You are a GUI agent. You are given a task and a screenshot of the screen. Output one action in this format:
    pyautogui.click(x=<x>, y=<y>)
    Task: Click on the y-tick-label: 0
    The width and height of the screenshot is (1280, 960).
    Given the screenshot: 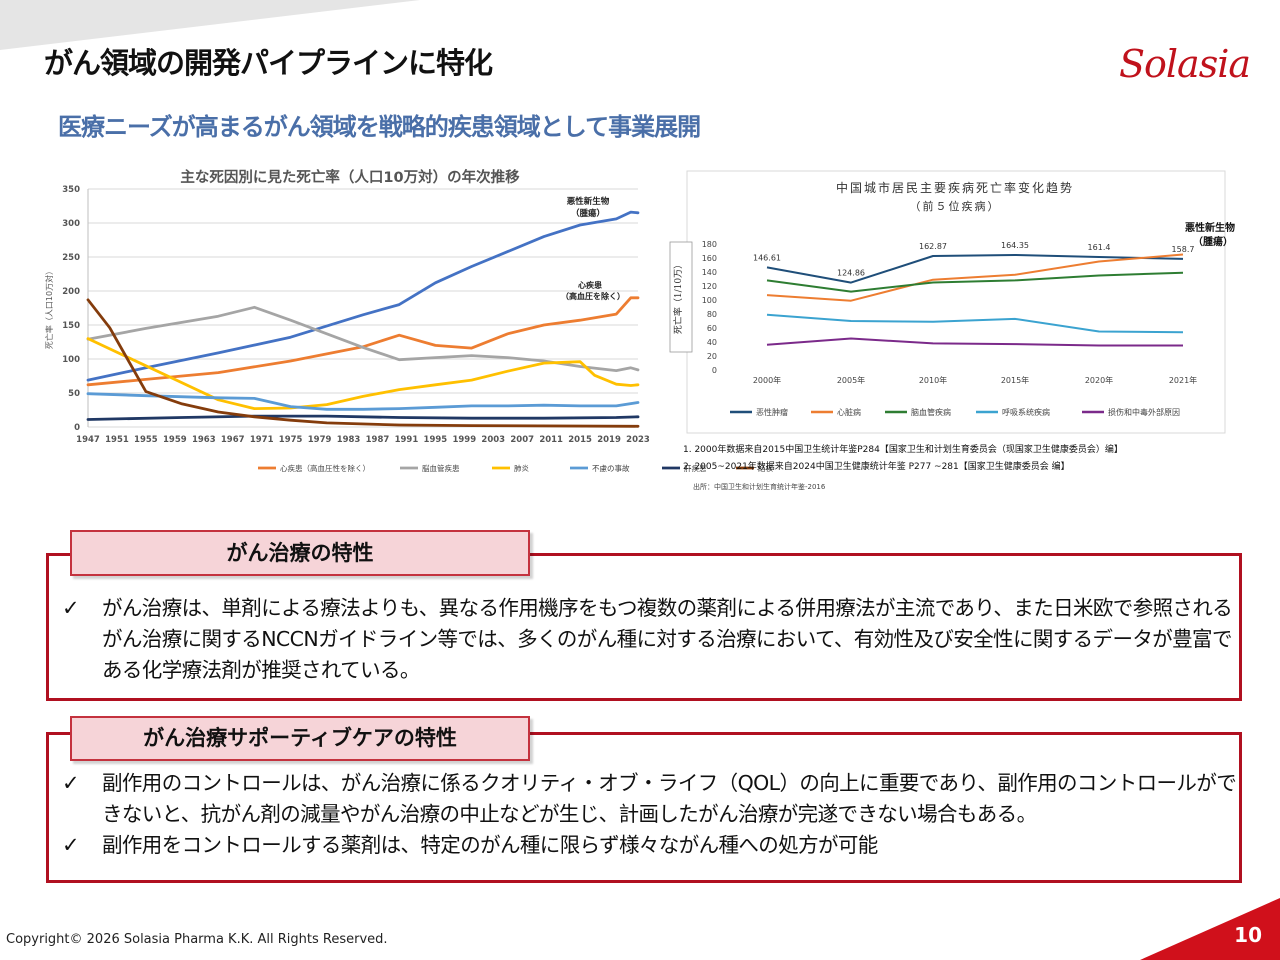 What is the action you would take?
    pyautogui.click(x=77, y=428)
    